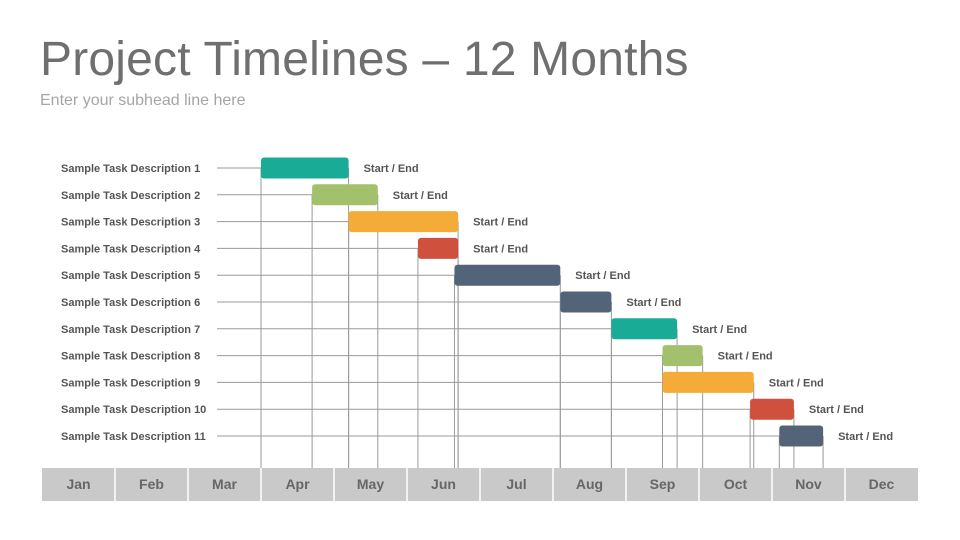 This screenshot has height=540, width=960. I want to click on task-label: Sample Task Description 1, so click(130, 169).